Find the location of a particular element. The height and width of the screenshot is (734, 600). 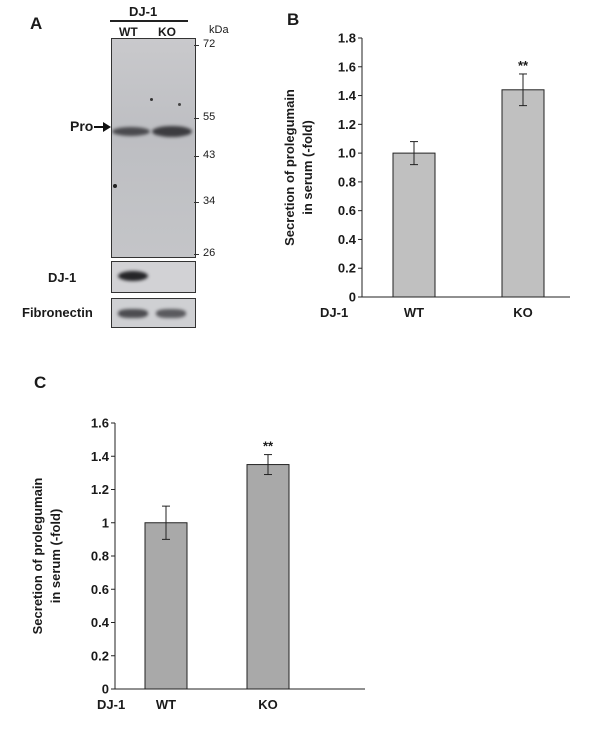

y-tick-label: 1.0 is located at coordinates (347, 153).